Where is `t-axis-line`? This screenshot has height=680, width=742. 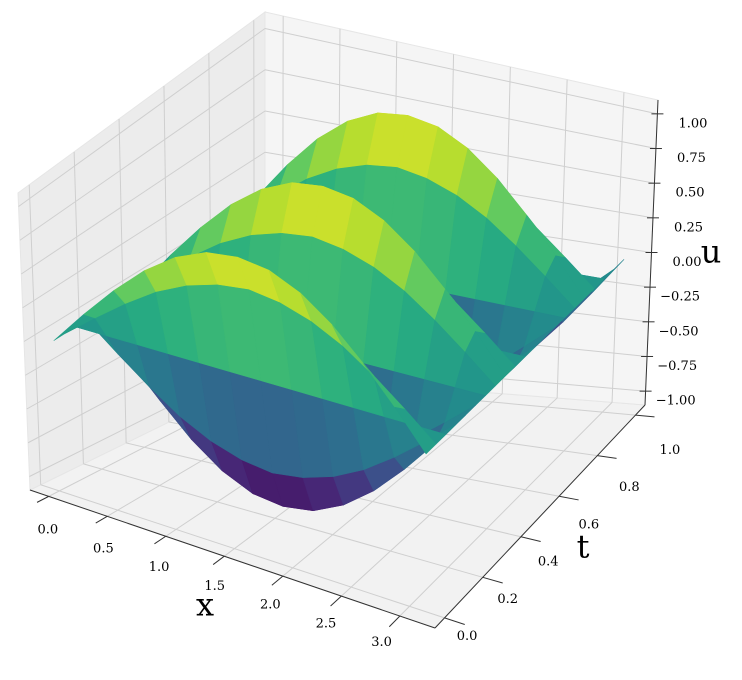
t-axis-line is located at coordinates (540, 516).